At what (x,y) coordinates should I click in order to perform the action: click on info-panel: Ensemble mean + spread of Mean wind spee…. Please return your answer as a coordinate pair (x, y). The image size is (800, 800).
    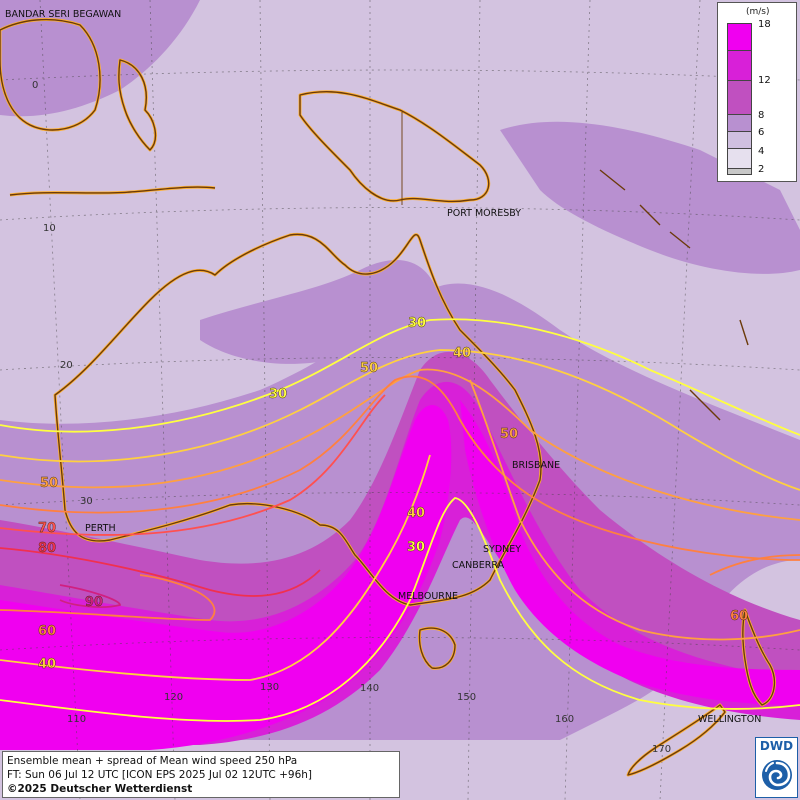
    Looking at the image, I should click on (201, 774).